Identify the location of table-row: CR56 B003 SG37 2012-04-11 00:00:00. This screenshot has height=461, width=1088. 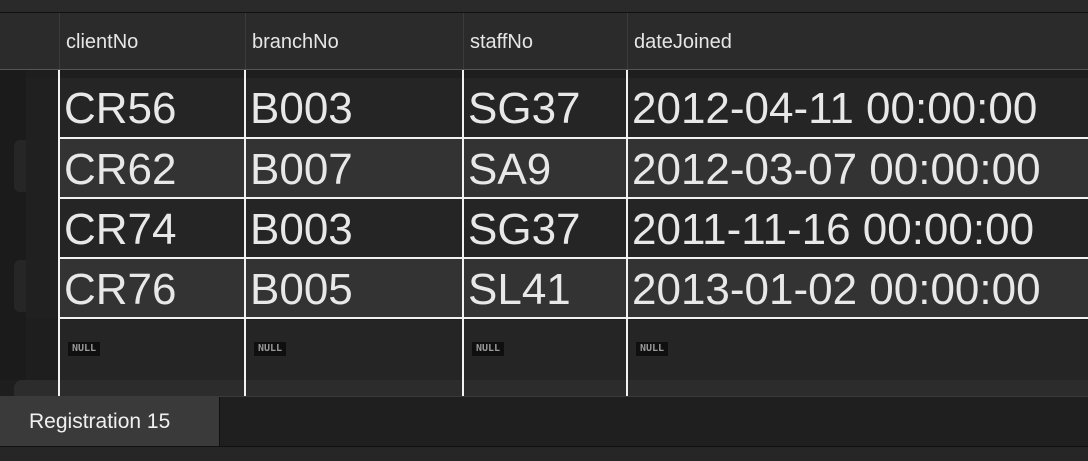
(573, 108).